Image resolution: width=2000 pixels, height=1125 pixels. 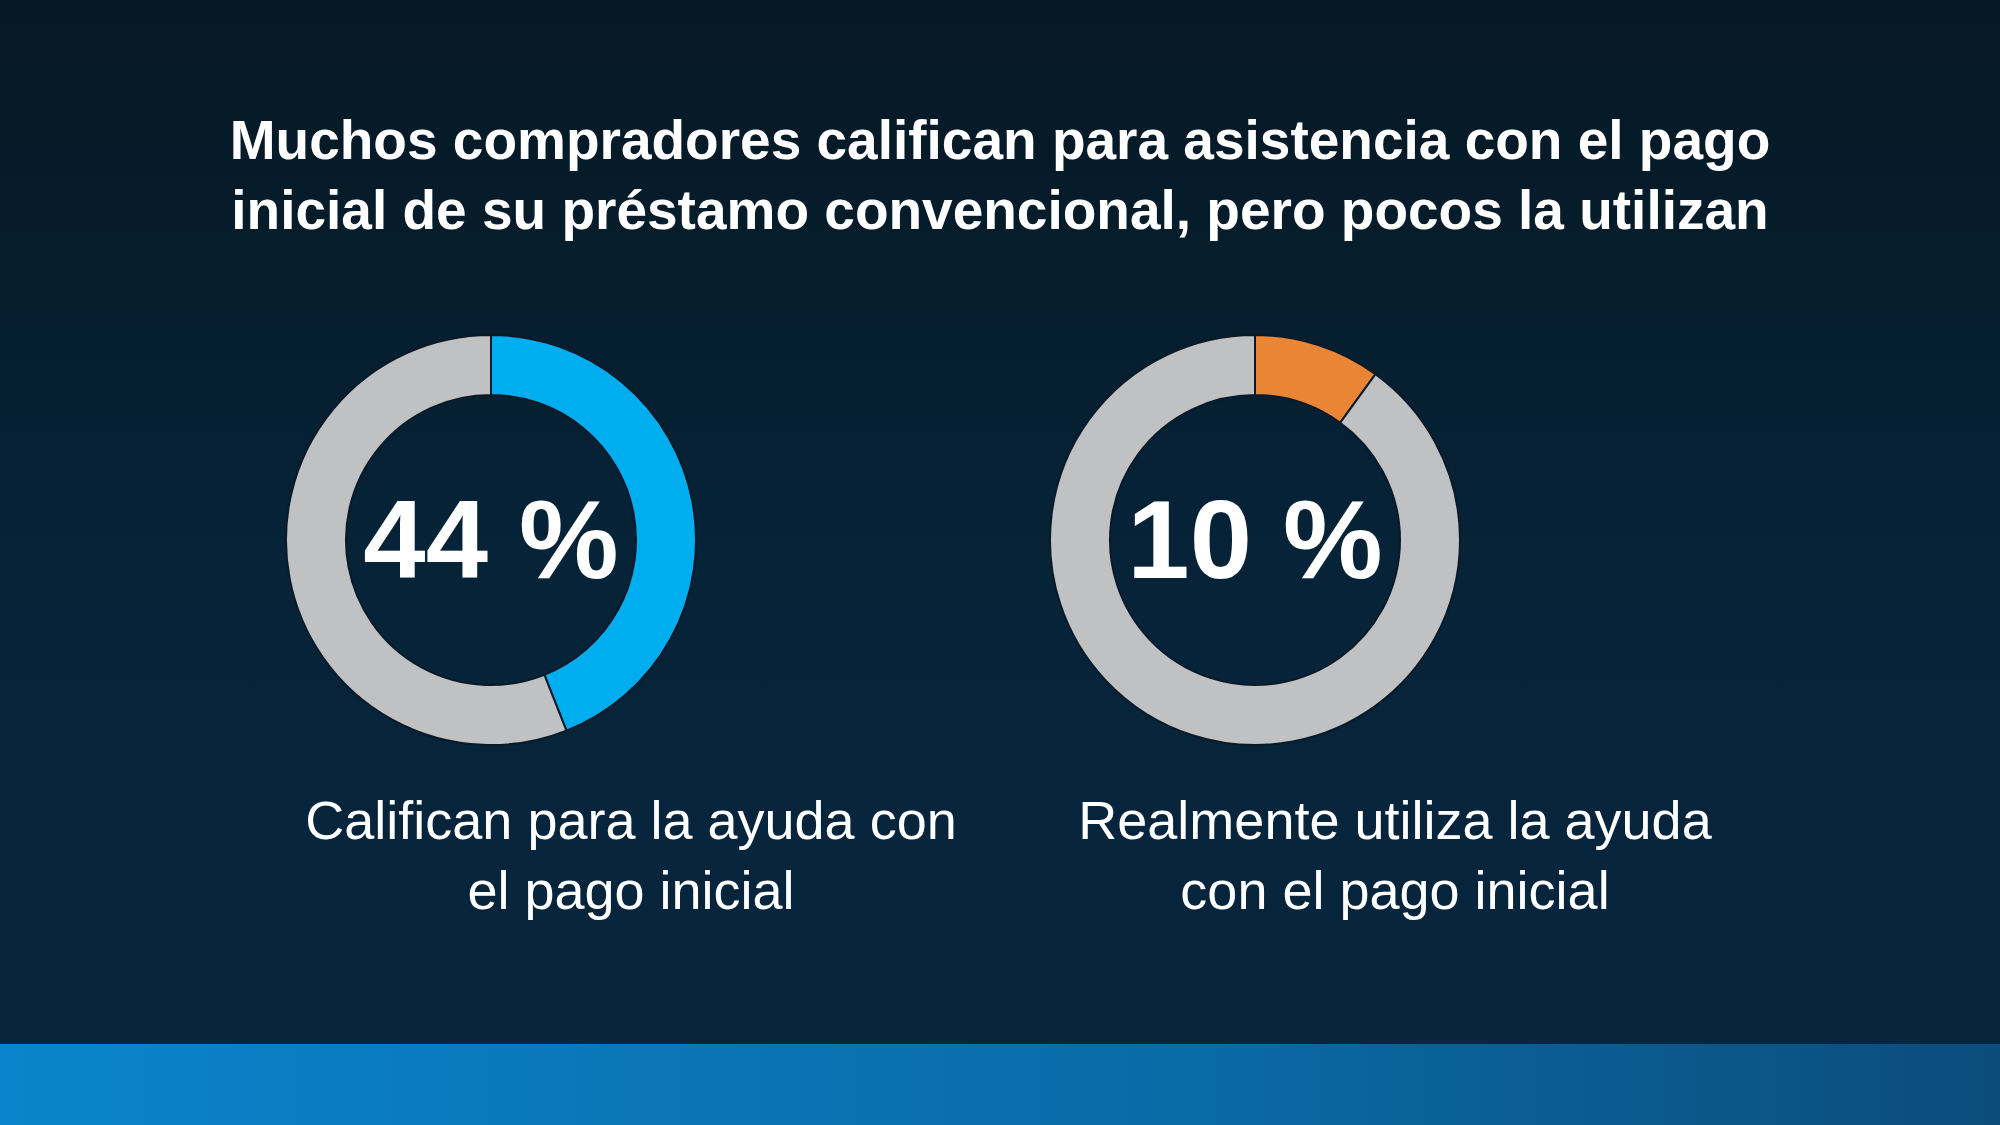 I want to click on text: Califican para la ayuda con el pago inicial, so click(x=631, y=855).